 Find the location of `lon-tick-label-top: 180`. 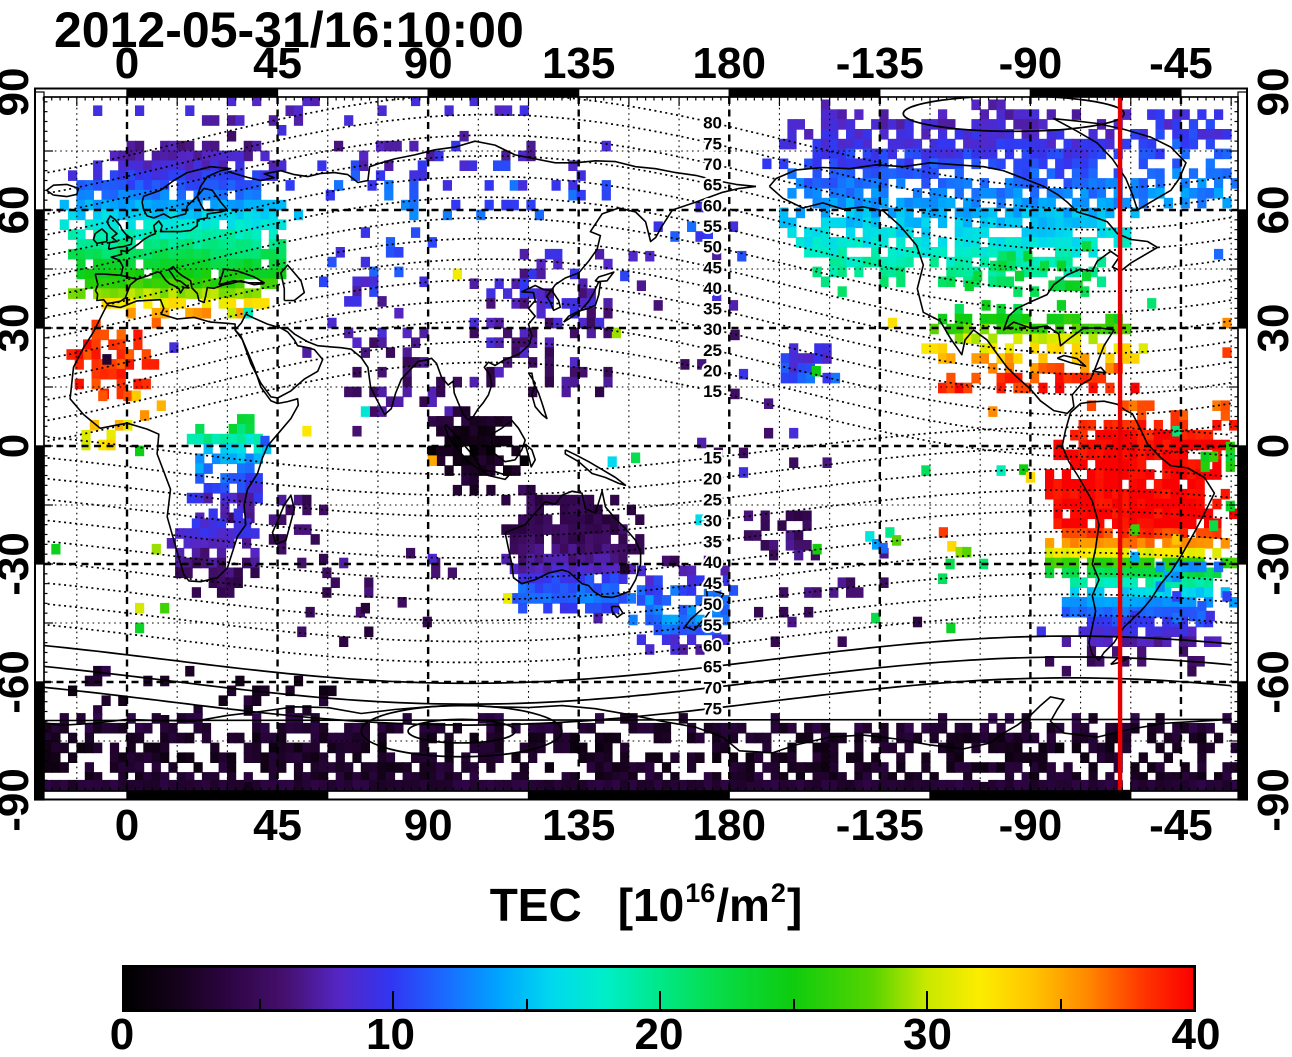

lon-tick-label-top: 180 is located at coordinates (729, 63).